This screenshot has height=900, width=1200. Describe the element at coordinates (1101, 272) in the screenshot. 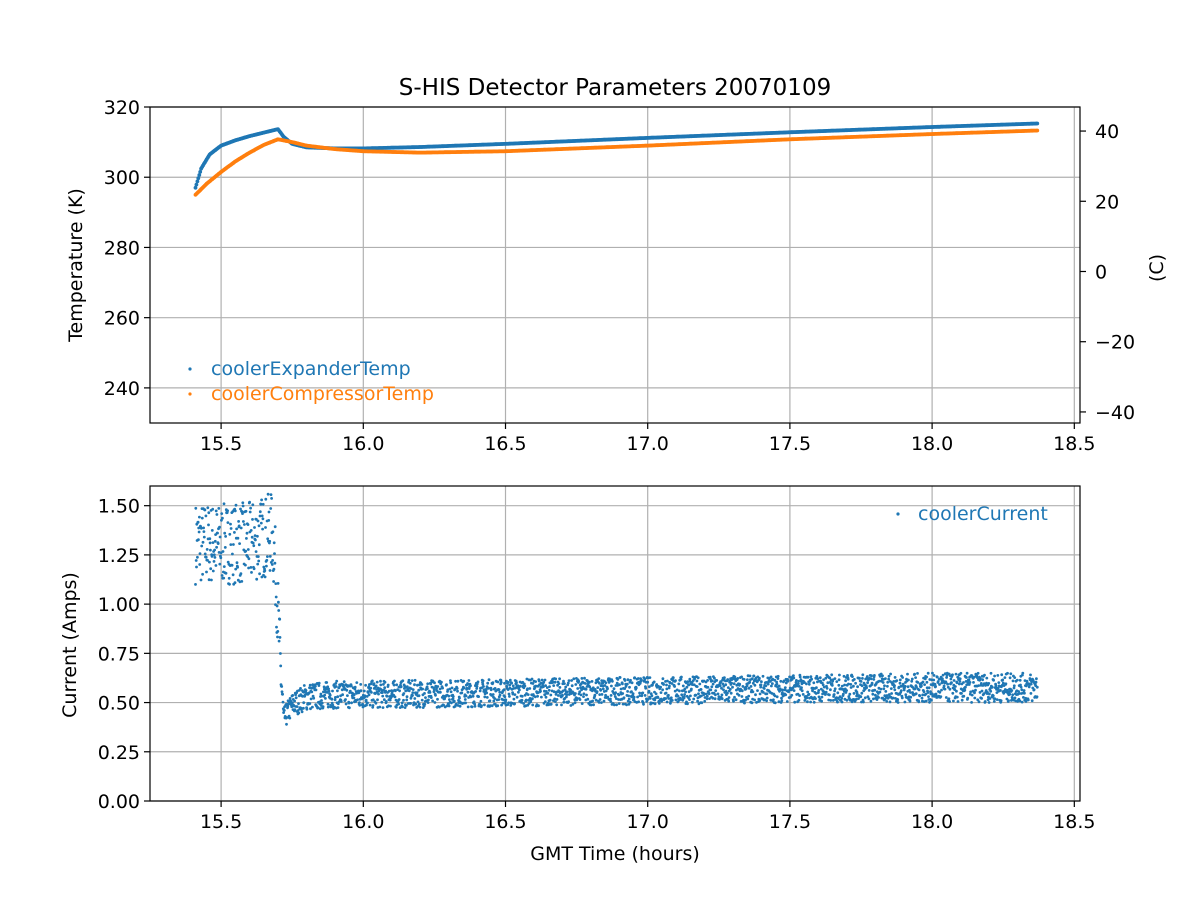

I see `y2-tick-label: 0` at that location.